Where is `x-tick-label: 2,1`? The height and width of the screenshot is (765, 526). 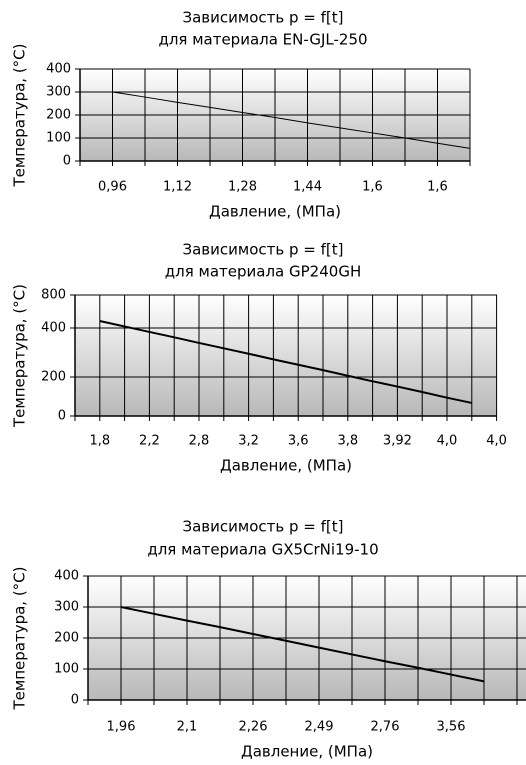 x-tick-label: 2,1 is located at coordinates (187, 727).